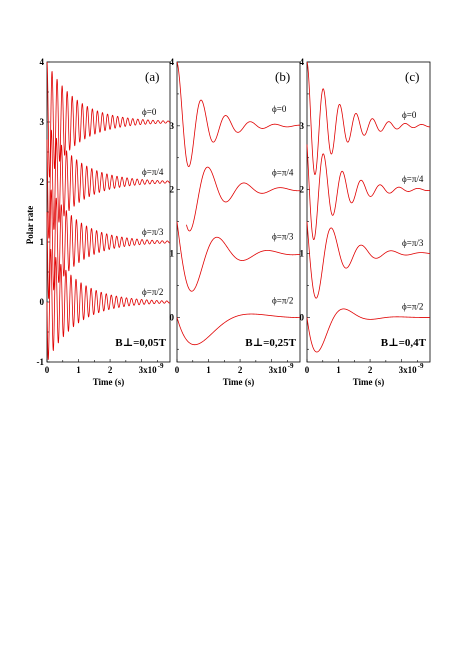 The height and width of the screenshot is (656, 464). What do you see at coordinates (404, 343) in the screenshot?
I see `field-label: B⊥=0,4T` at bounding box center [404, 343].